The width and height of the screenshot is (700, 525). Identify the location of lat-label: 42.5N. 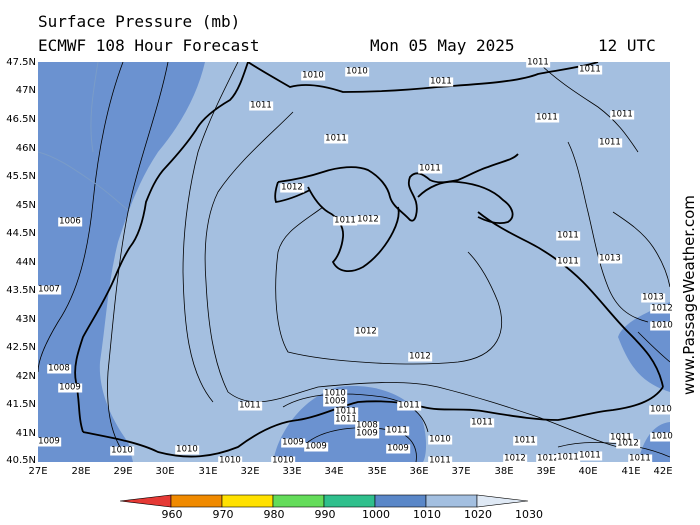
(21, 347).